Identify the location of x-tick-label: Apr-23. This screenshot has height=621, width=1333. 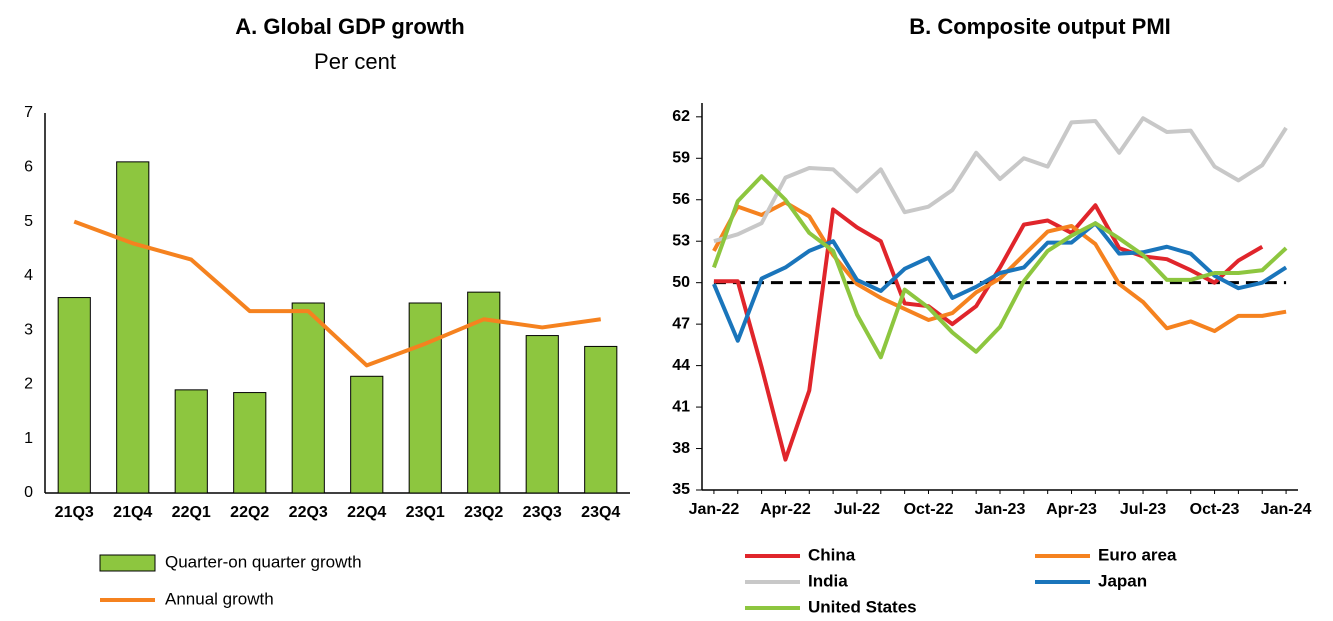
(1071, 509).